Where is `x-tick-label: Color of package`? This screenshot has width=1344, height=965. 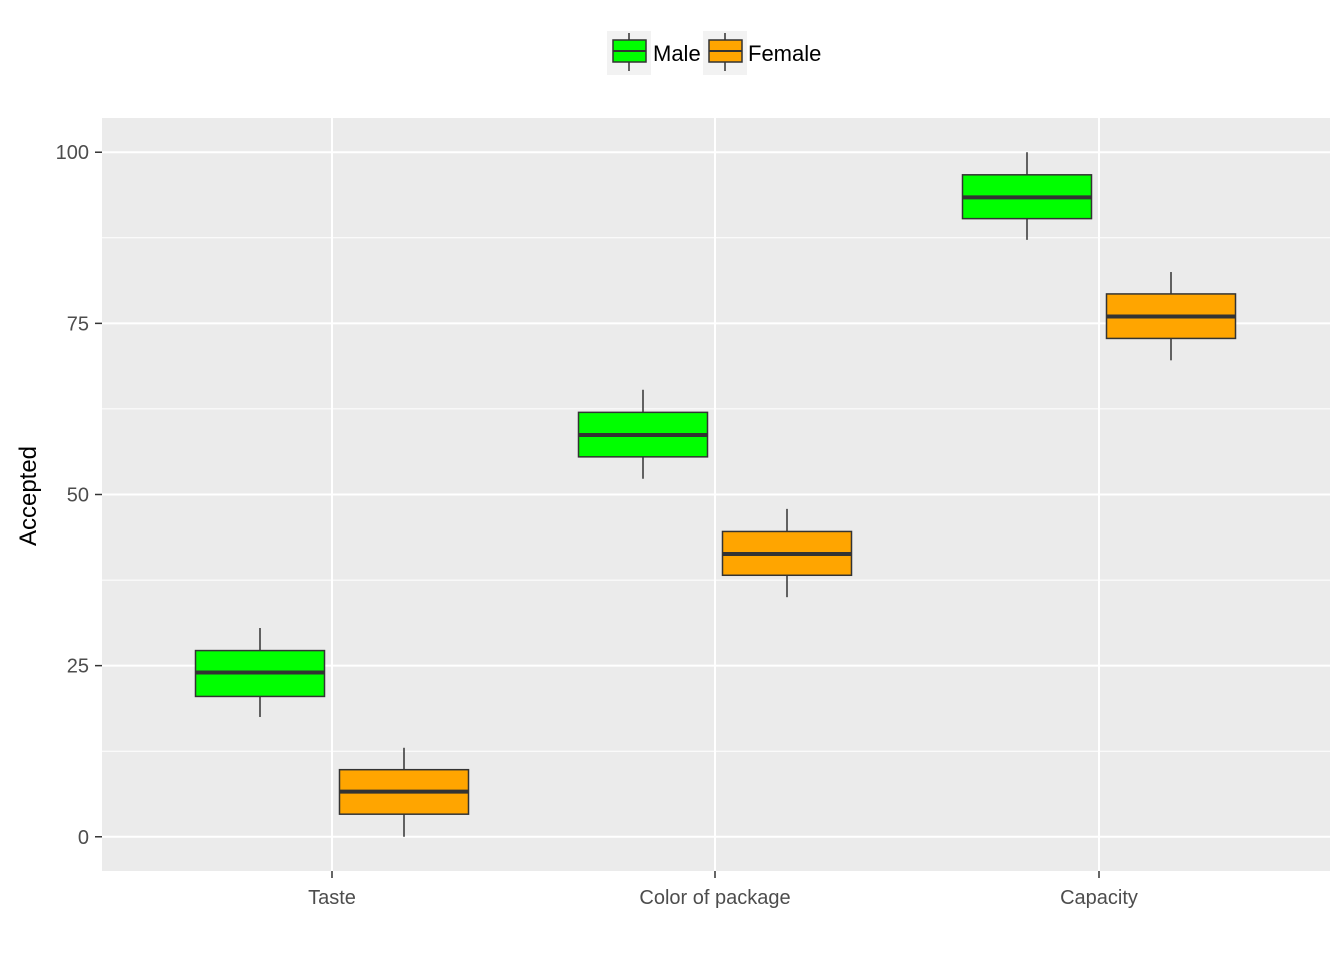
x-tick-label: Color of package is located at coordinates (714, 898).